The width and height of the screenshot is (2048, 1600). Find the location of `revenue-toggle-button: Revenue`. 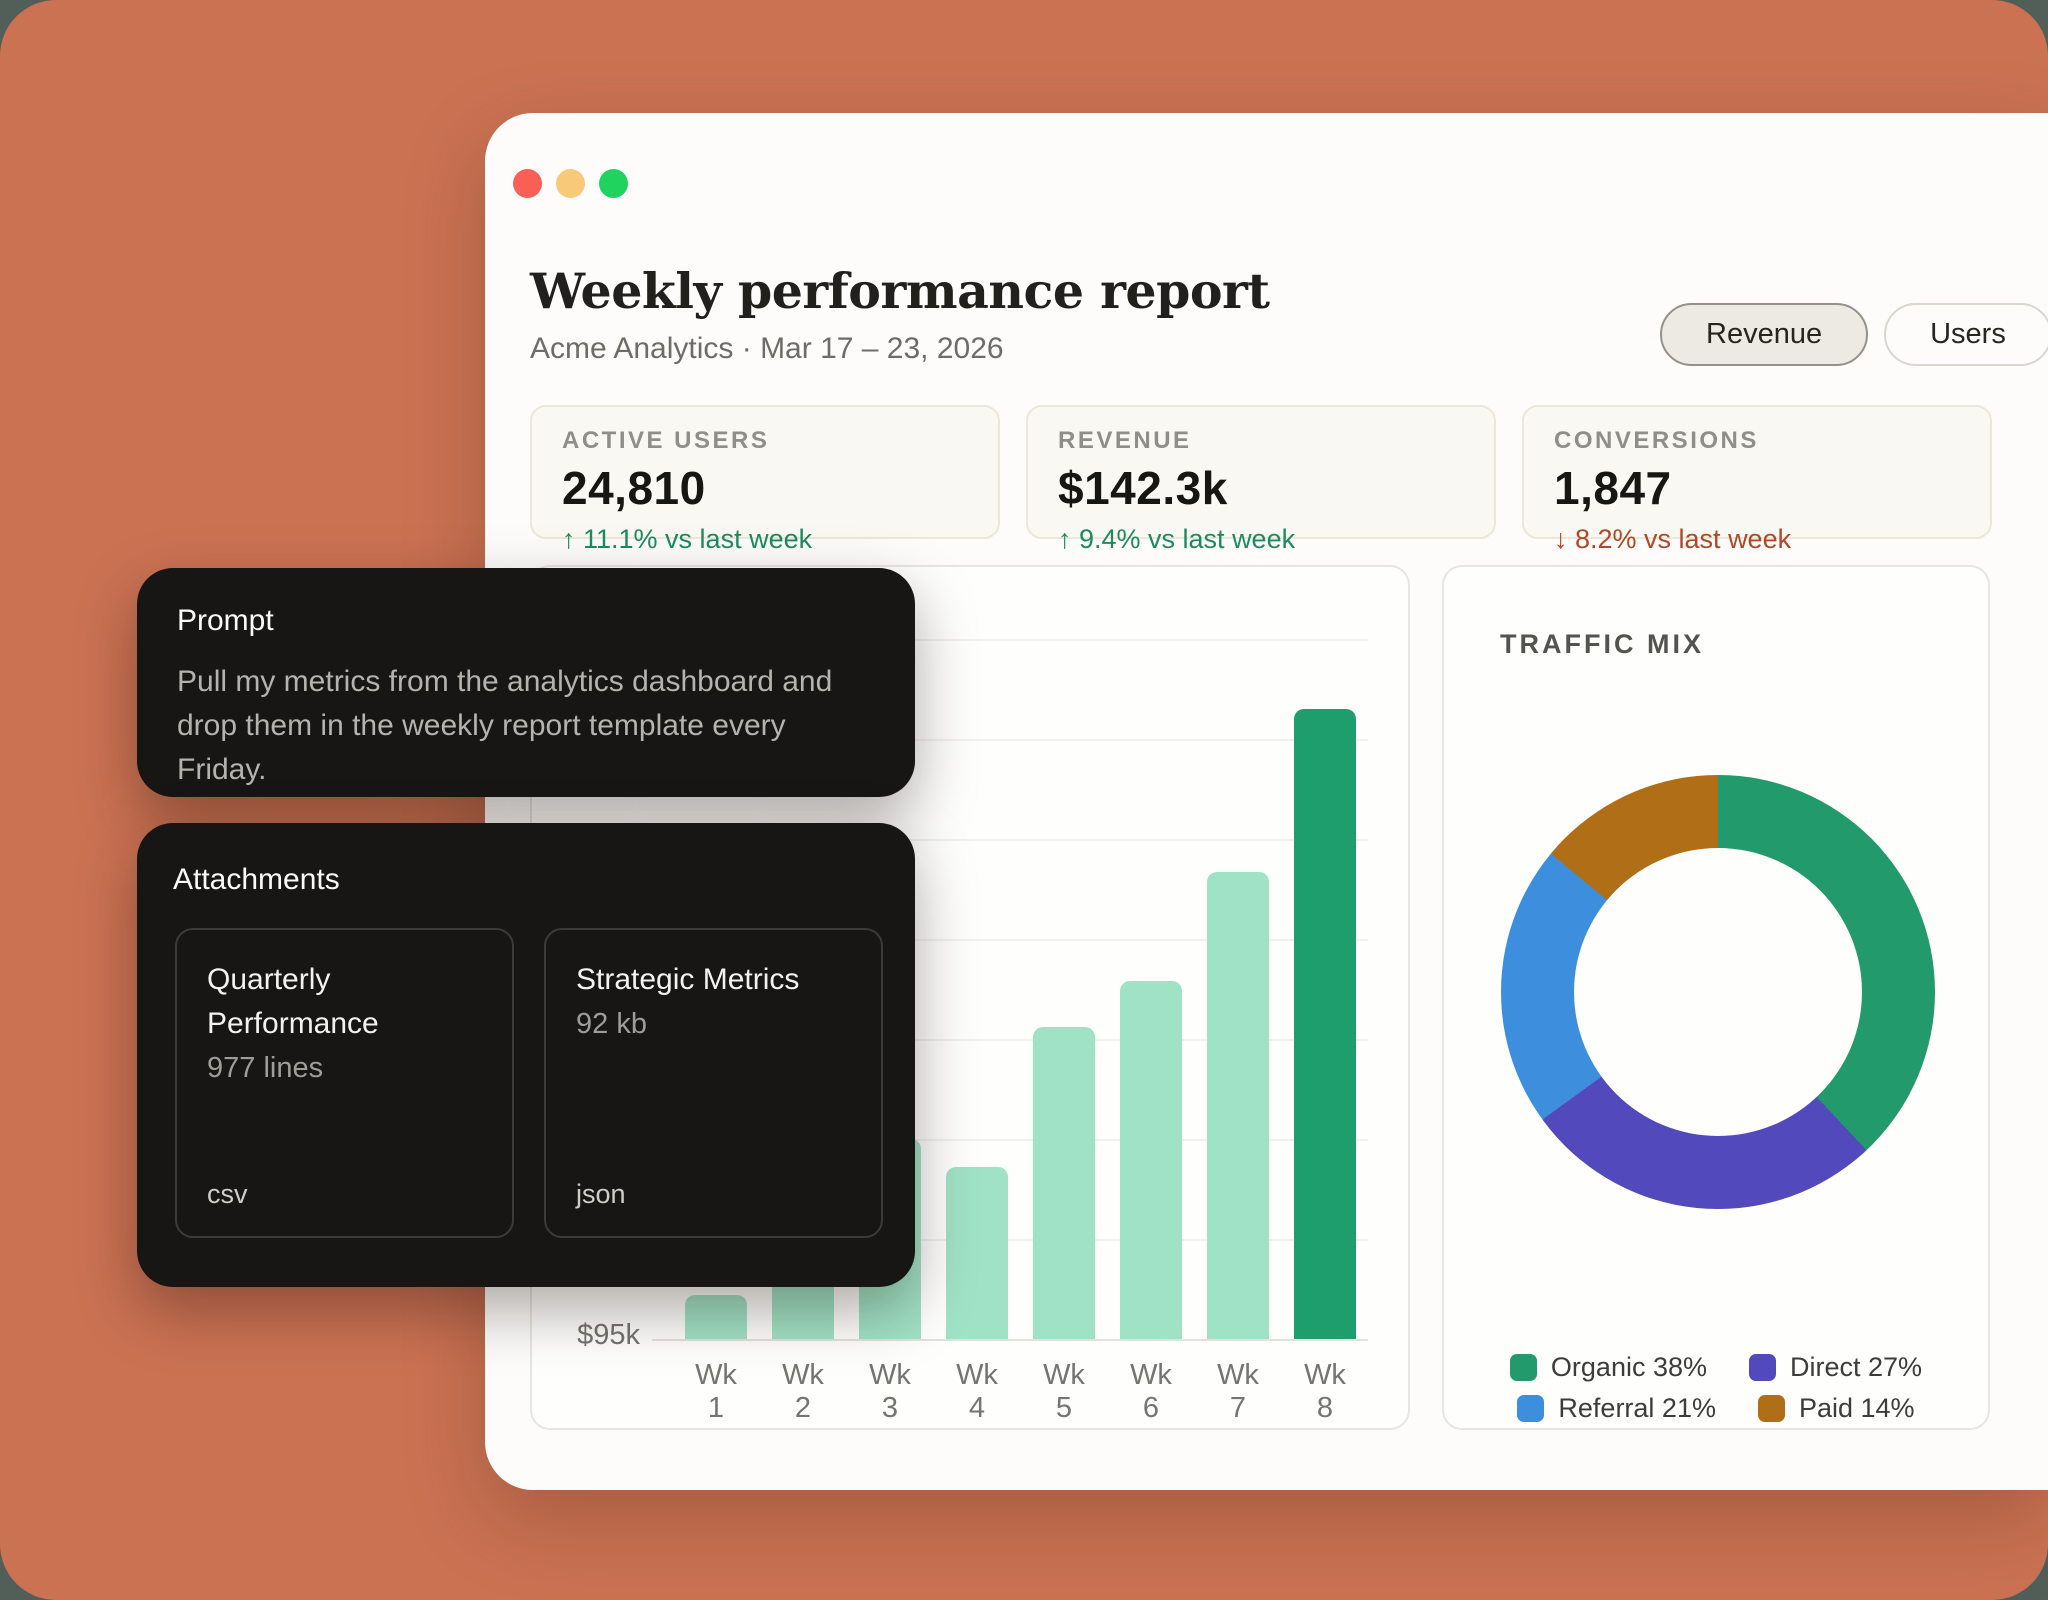

revenue-toggle-button: Revenue is located at coordinates (1764, 334).